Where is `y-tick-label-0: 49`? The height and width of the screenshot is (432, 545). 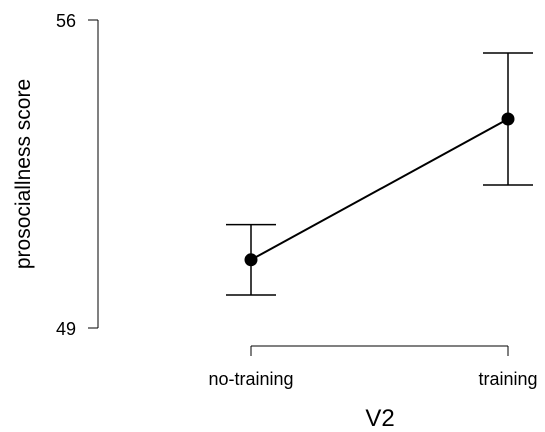
y-tick-label-0: 49 is located at coordinates (66, 329).